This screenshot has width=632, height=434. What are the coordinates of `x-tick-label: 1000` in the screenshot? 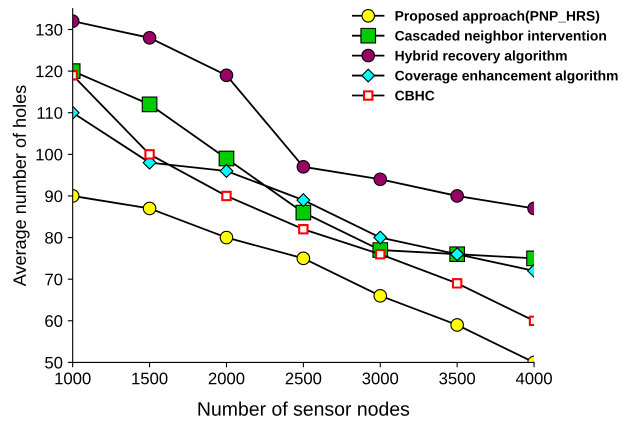 It's located at (73, 378).